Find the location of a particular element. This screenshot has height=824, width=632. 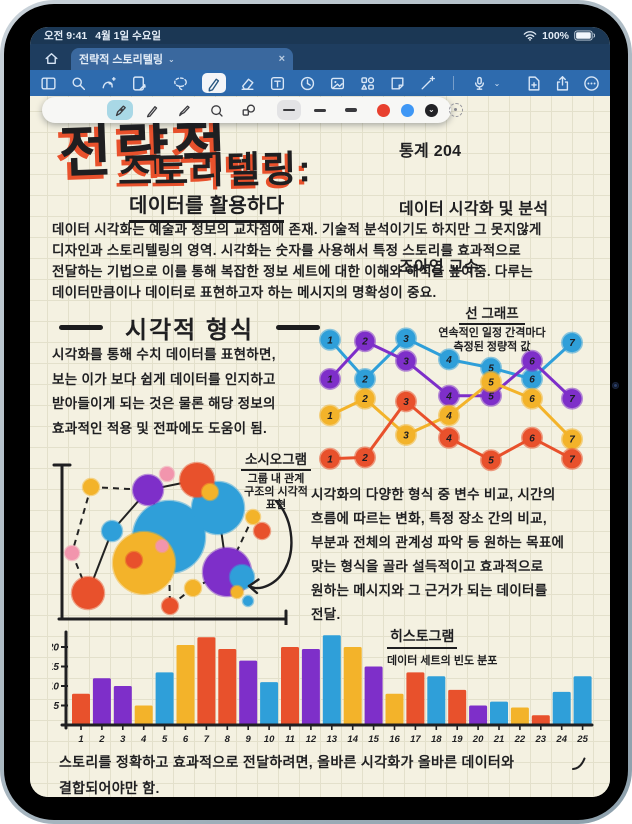

eraser-icon is located at coordinates (247, 83).